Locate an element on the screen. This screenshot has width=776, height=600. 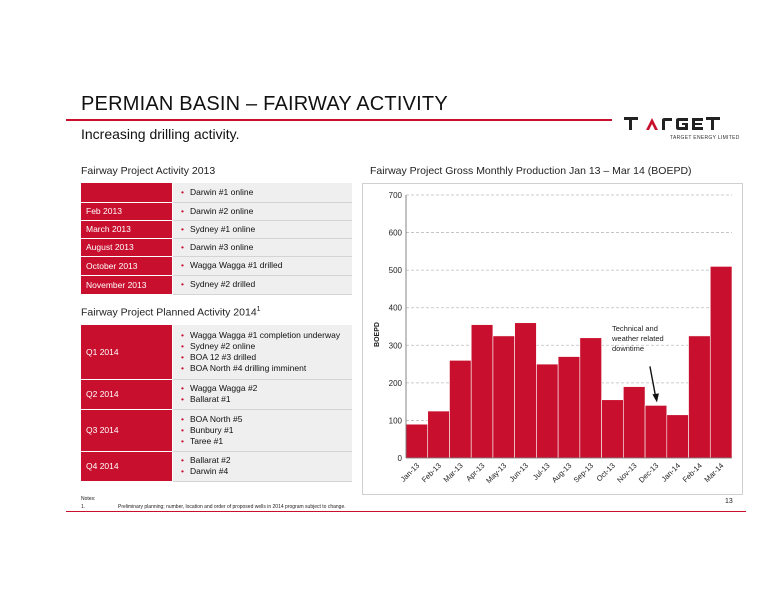
x-tick-label: Mar-14 is located at coordinates (713, 472).